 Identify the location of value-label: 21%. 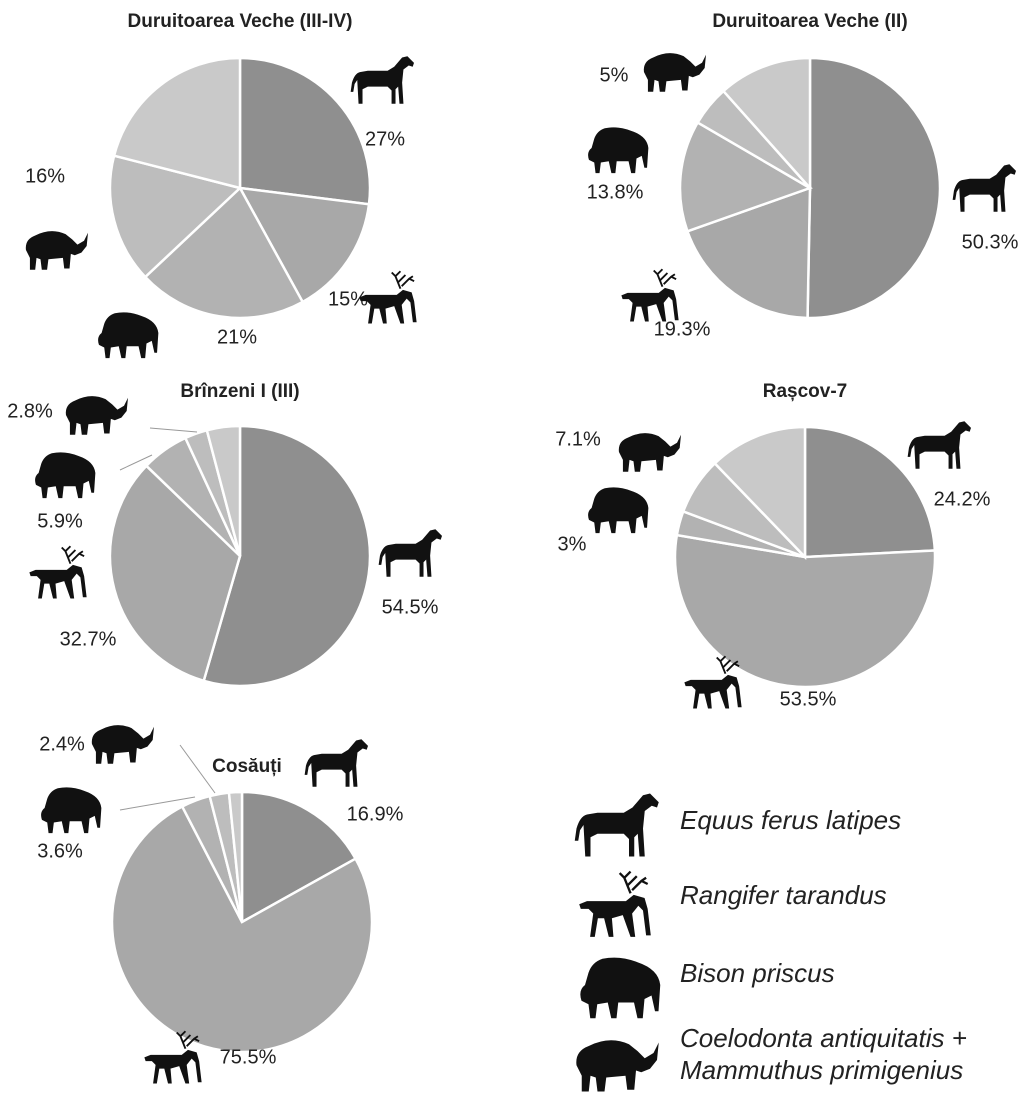
(237, 337).